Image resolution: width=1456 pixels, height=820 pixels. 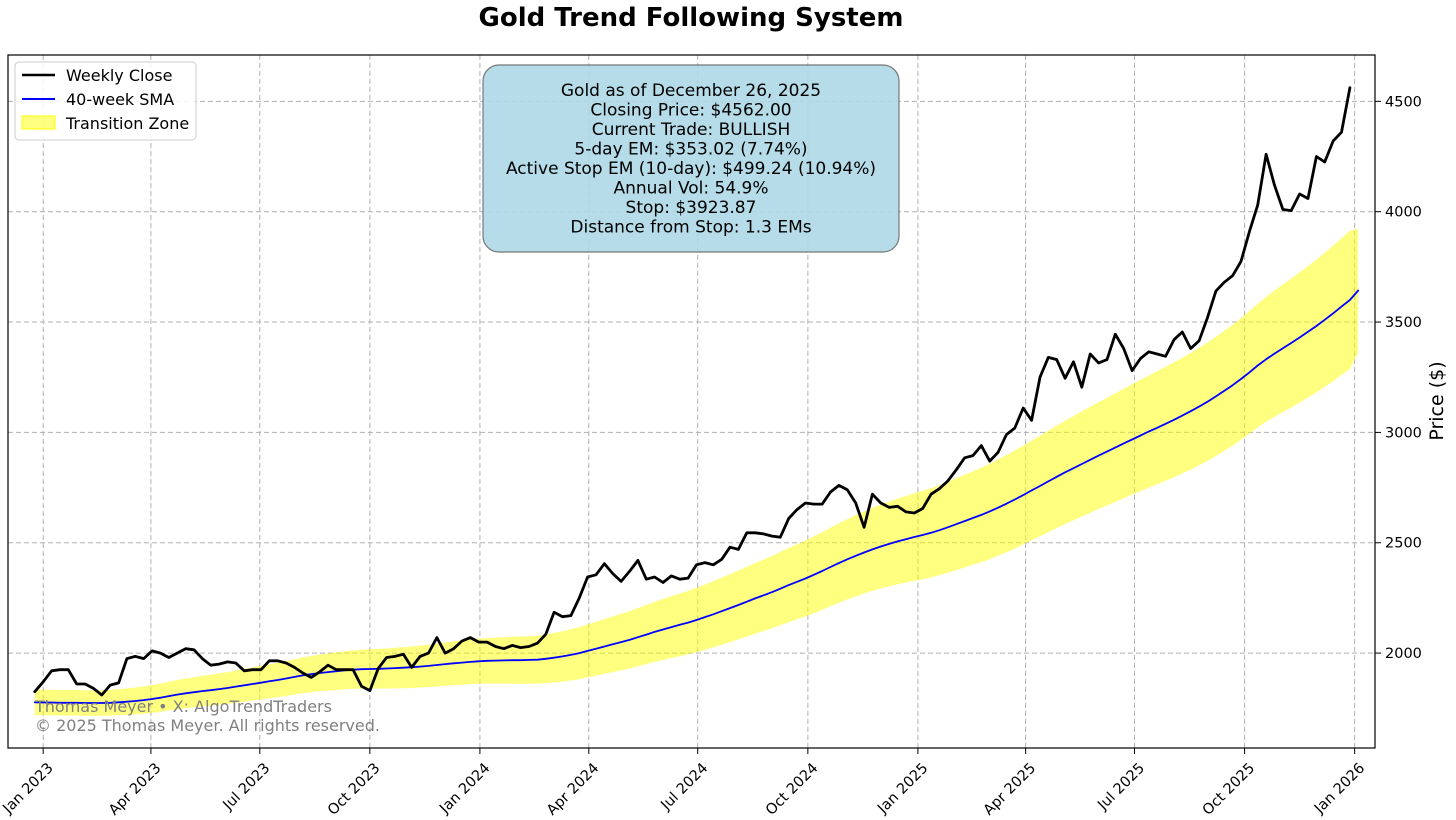 What do you see at coordinates (127, 123) in the screenshot?
I see `legend-label-transition-zone: Transition Zone` at bounding box center [127, 123].